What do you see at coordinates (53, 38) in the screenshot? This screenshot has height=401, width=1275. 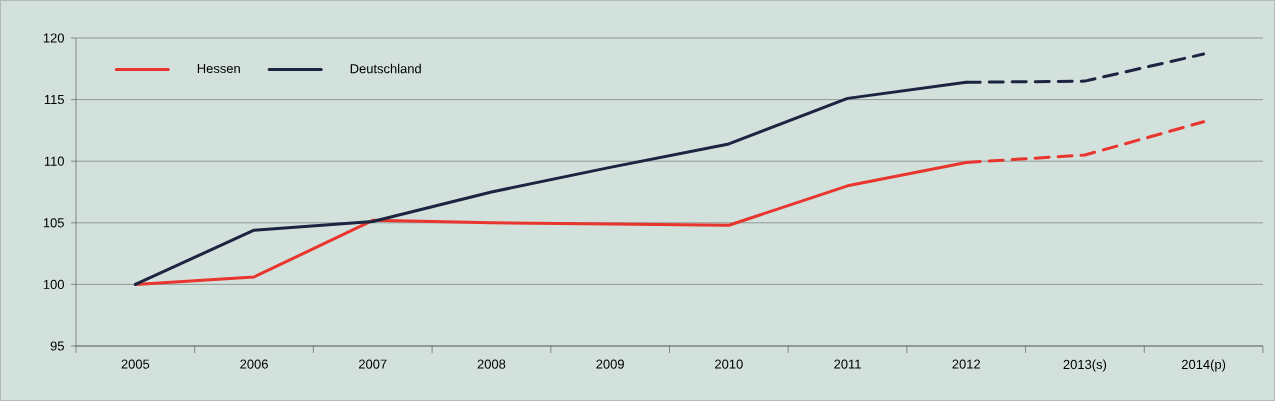 I see `y-tick-label: 120` at bounding box center [53, 38].